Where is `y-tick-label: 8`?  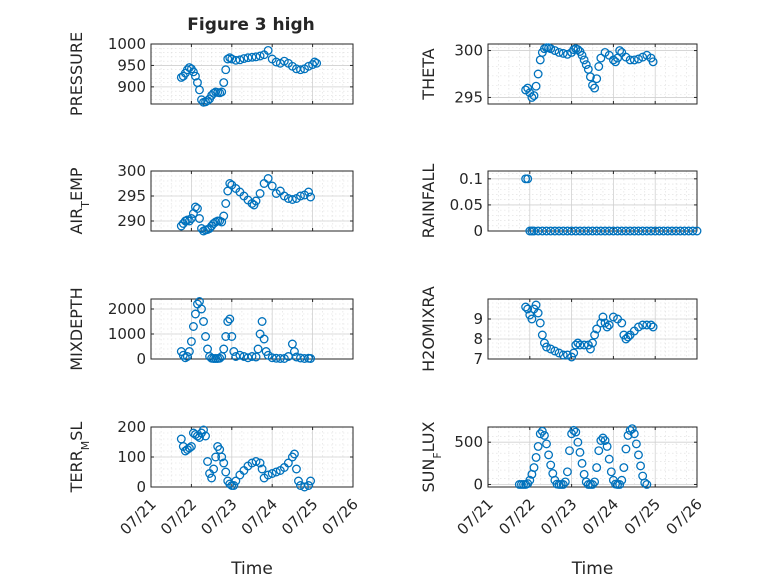 y-tick-label: 8 is located at coordinates (478, 339).